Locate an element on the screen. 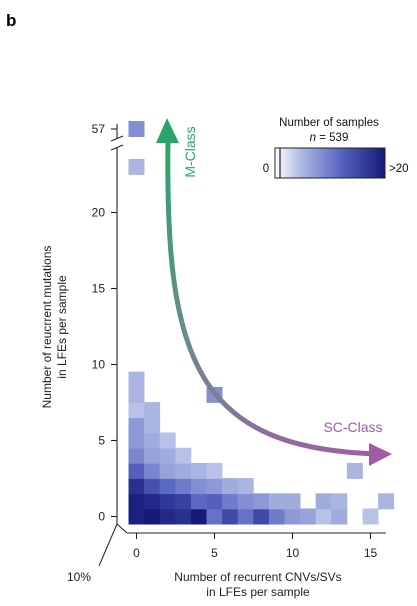 Image resolution: width=417 pixels, height=606 pixels. corner-diagonal is located at coordinates (108, 545).